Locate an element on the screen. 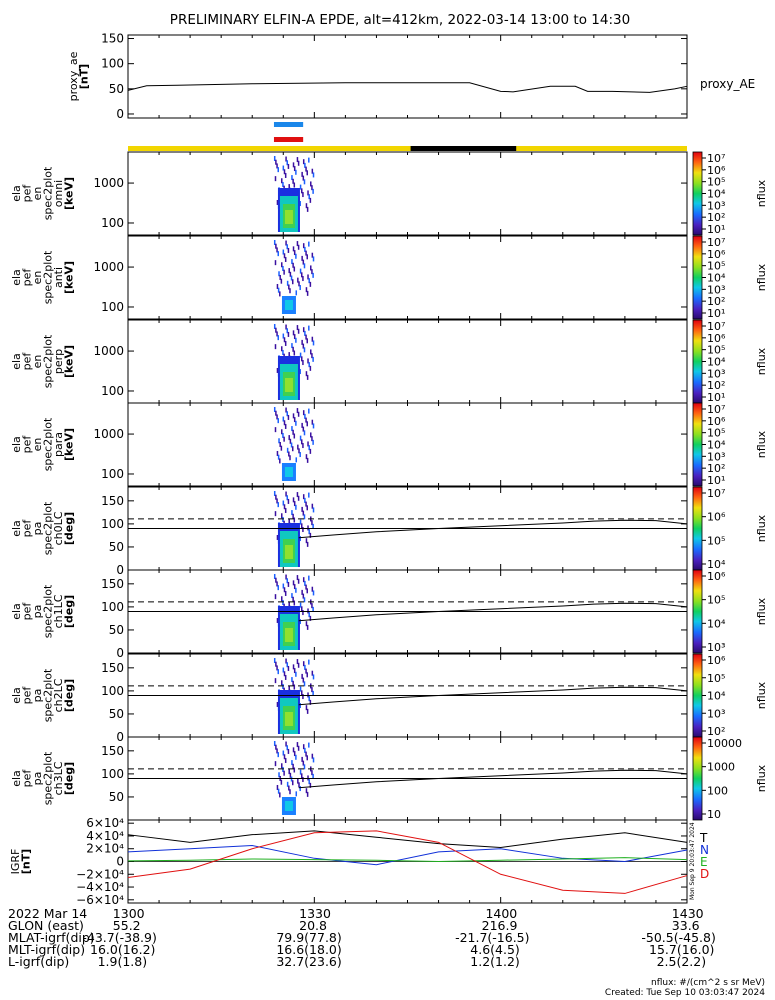 The height and width of the screenshot is (1000, 775). ylabel-line: [deg] is located at coordinates (68, 778).